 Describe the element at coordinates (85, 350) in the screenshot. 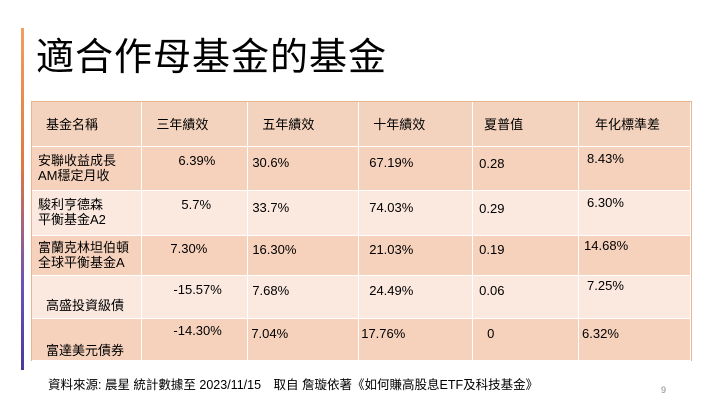

I see `fund-name-line: 富達美元債券` at that location.